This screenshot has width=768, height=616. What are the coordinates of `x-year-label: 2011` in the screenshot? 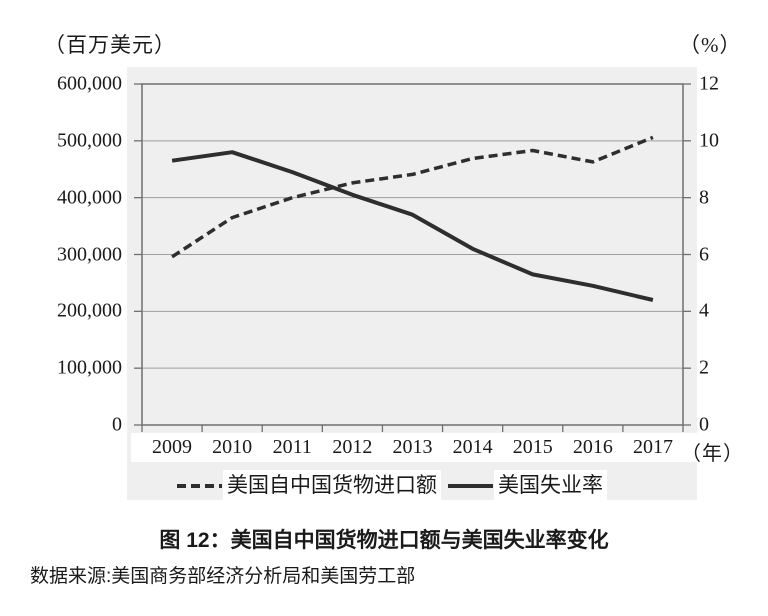 It's located at (292, 447).